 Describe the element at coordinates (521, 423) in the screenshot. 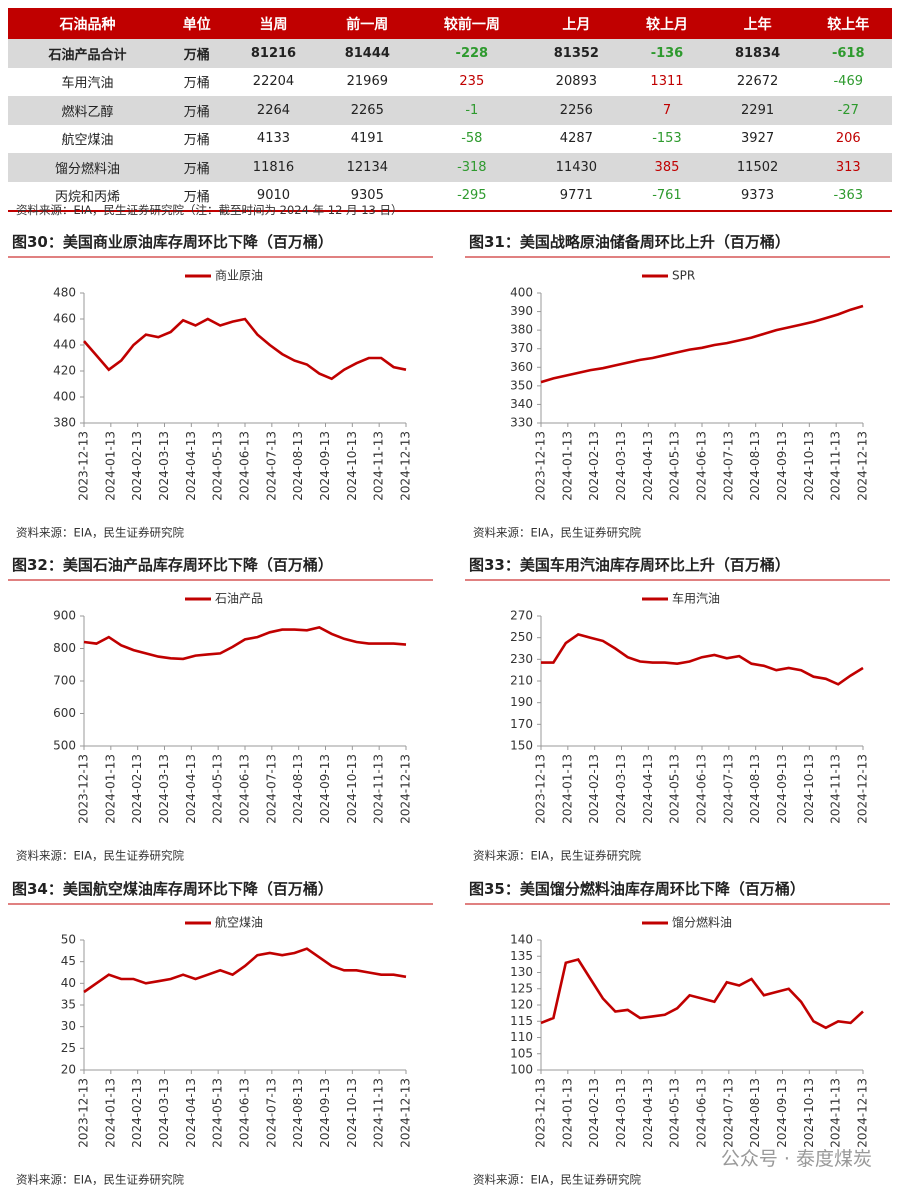

I see `y-tick-label: 330` at that location.